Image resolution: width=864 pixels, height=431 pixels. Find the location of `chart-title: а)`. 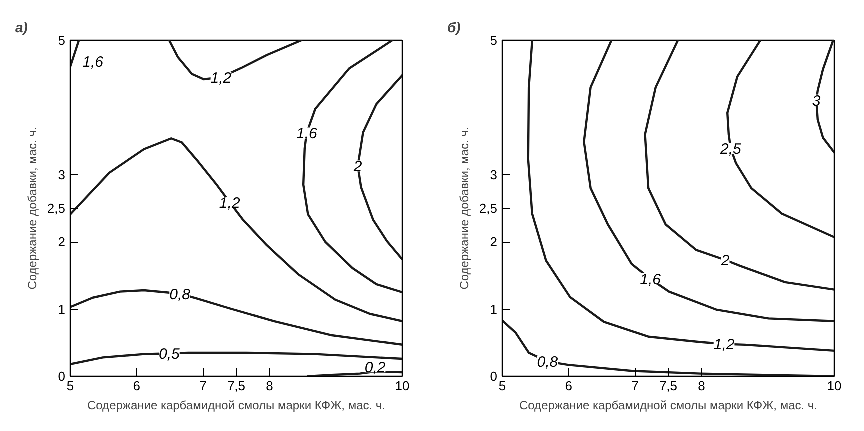

chart-title: а) is located at coordinates (22, 28).